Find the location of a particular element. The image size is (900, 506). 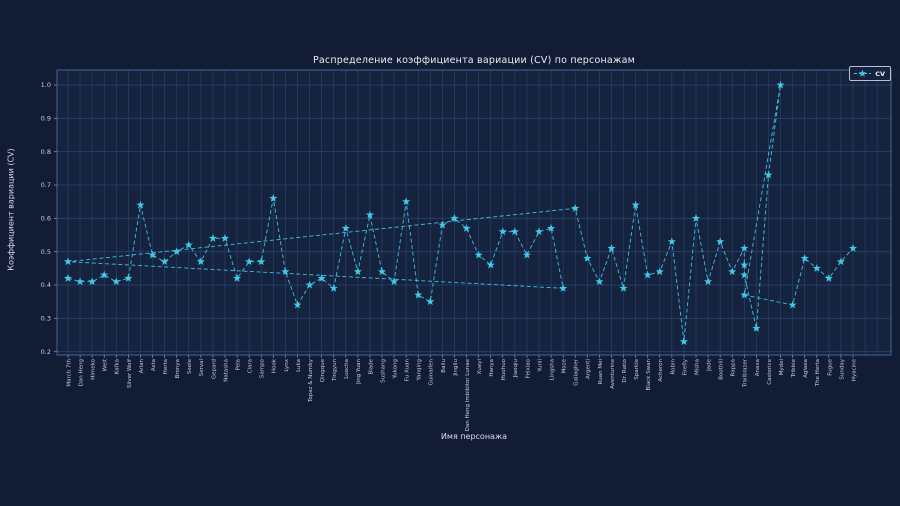

legend-series-marker-icon is located at coordinates (863, 73).